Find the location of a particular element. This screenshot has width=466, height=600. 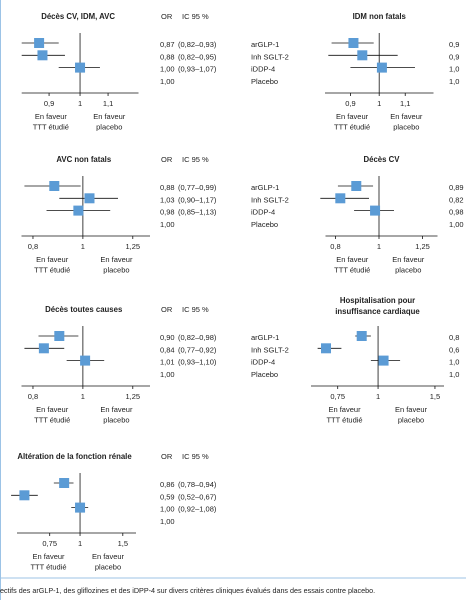

or-label: 0,86 is located at coordinates (167, 484).